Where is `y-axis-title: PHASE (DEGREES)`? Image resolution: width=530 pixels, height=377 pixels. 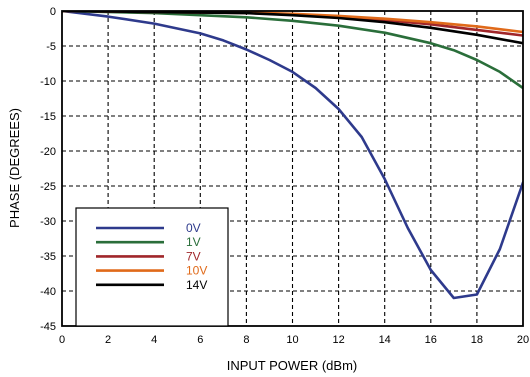 y-axis-title: PHASE (DEGREES) is located at coordinates (14, 168).